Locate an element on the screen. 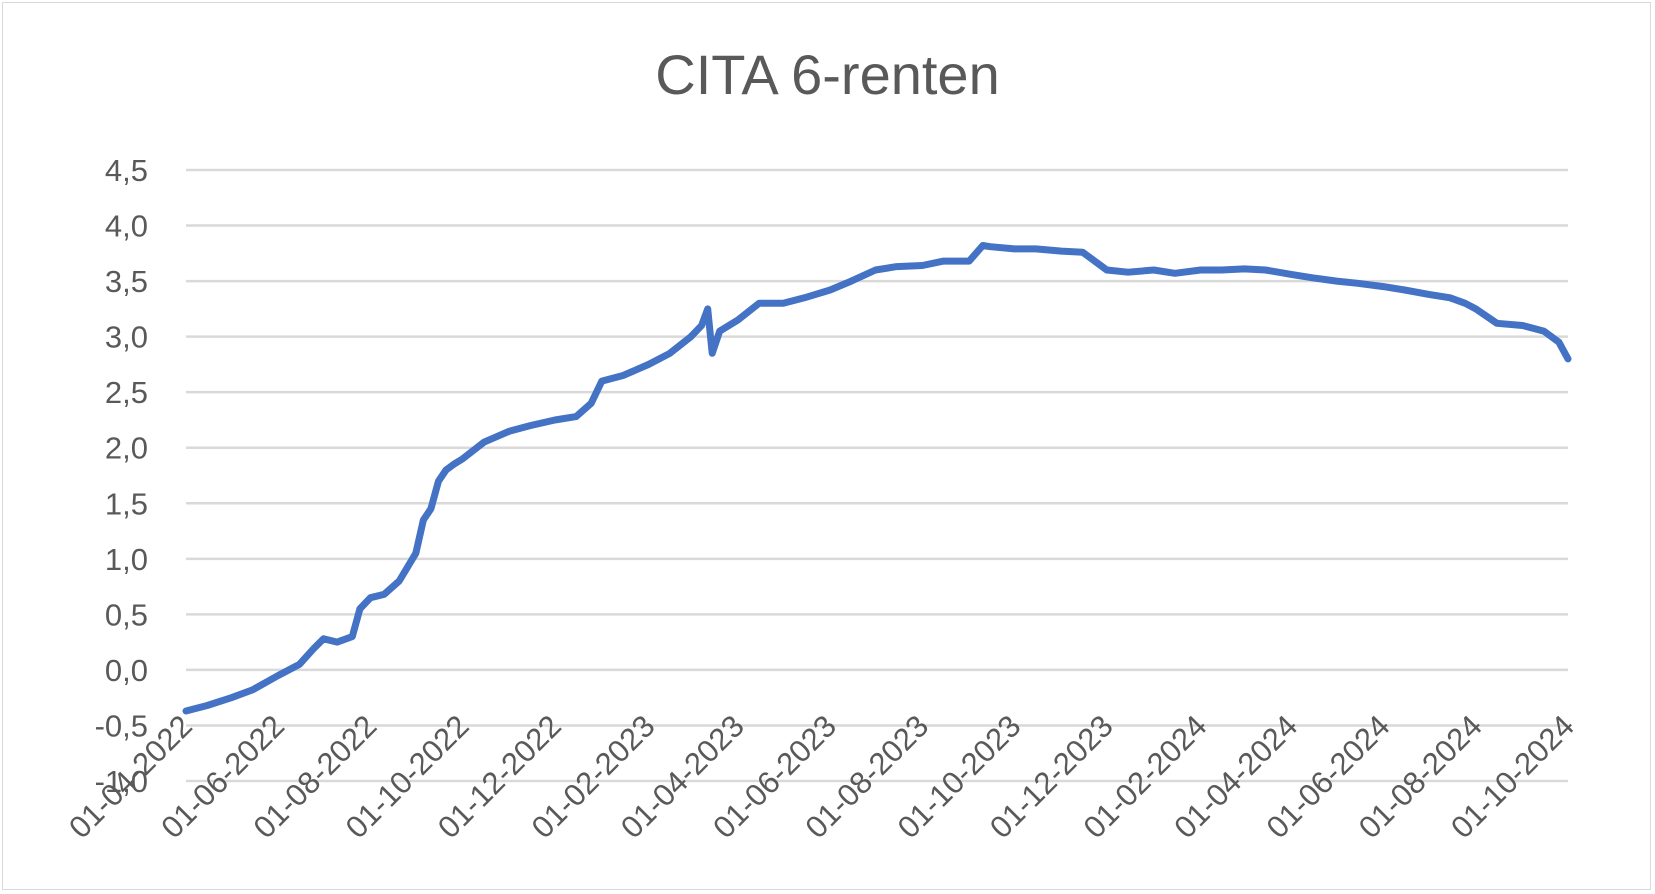 This screenshot has height=894, width=1655. y-tick-label: 3,5 is located at coordinates (126, 281).